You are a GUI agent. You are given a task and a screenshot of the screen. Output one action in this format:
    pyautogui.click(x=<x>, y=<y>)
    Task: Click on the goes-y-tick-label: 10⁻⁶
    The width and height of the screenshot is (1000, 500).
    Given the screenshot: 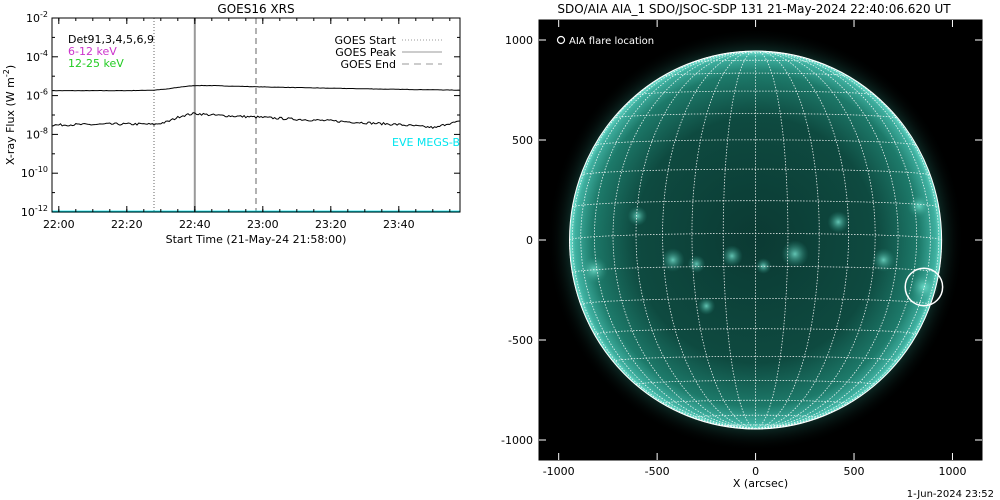 What is the action you would take?
    pyautogui.click(x=37, y=95)
    